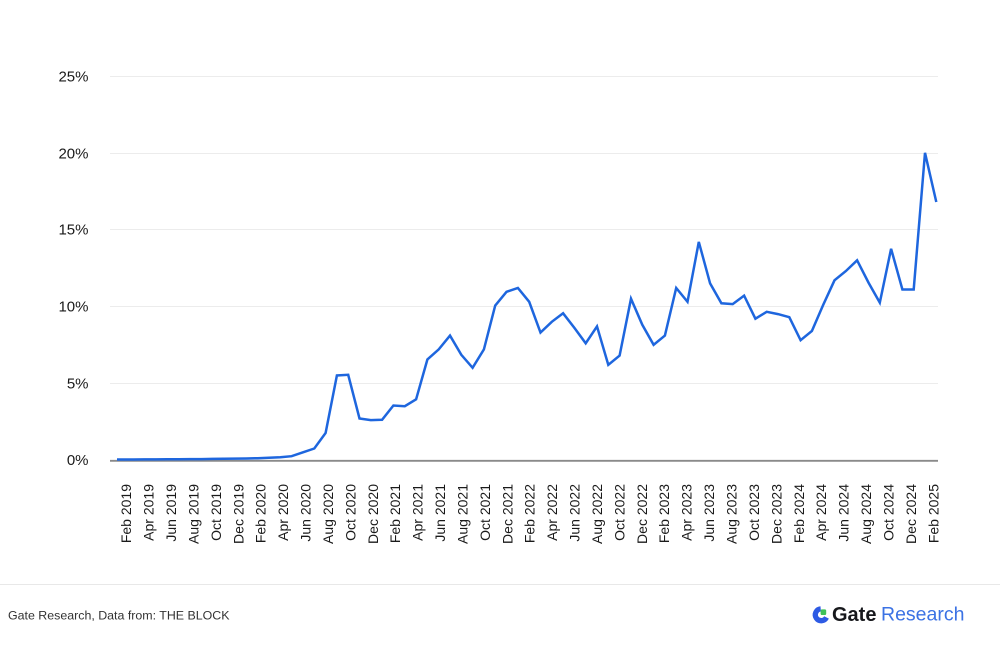 The width and height of the screenshot is (1000, 645). What do you see at coordinates (261, 513) in the screenshot?
I see `svg-text: Feb 2020` at bounding box center [261, 513].